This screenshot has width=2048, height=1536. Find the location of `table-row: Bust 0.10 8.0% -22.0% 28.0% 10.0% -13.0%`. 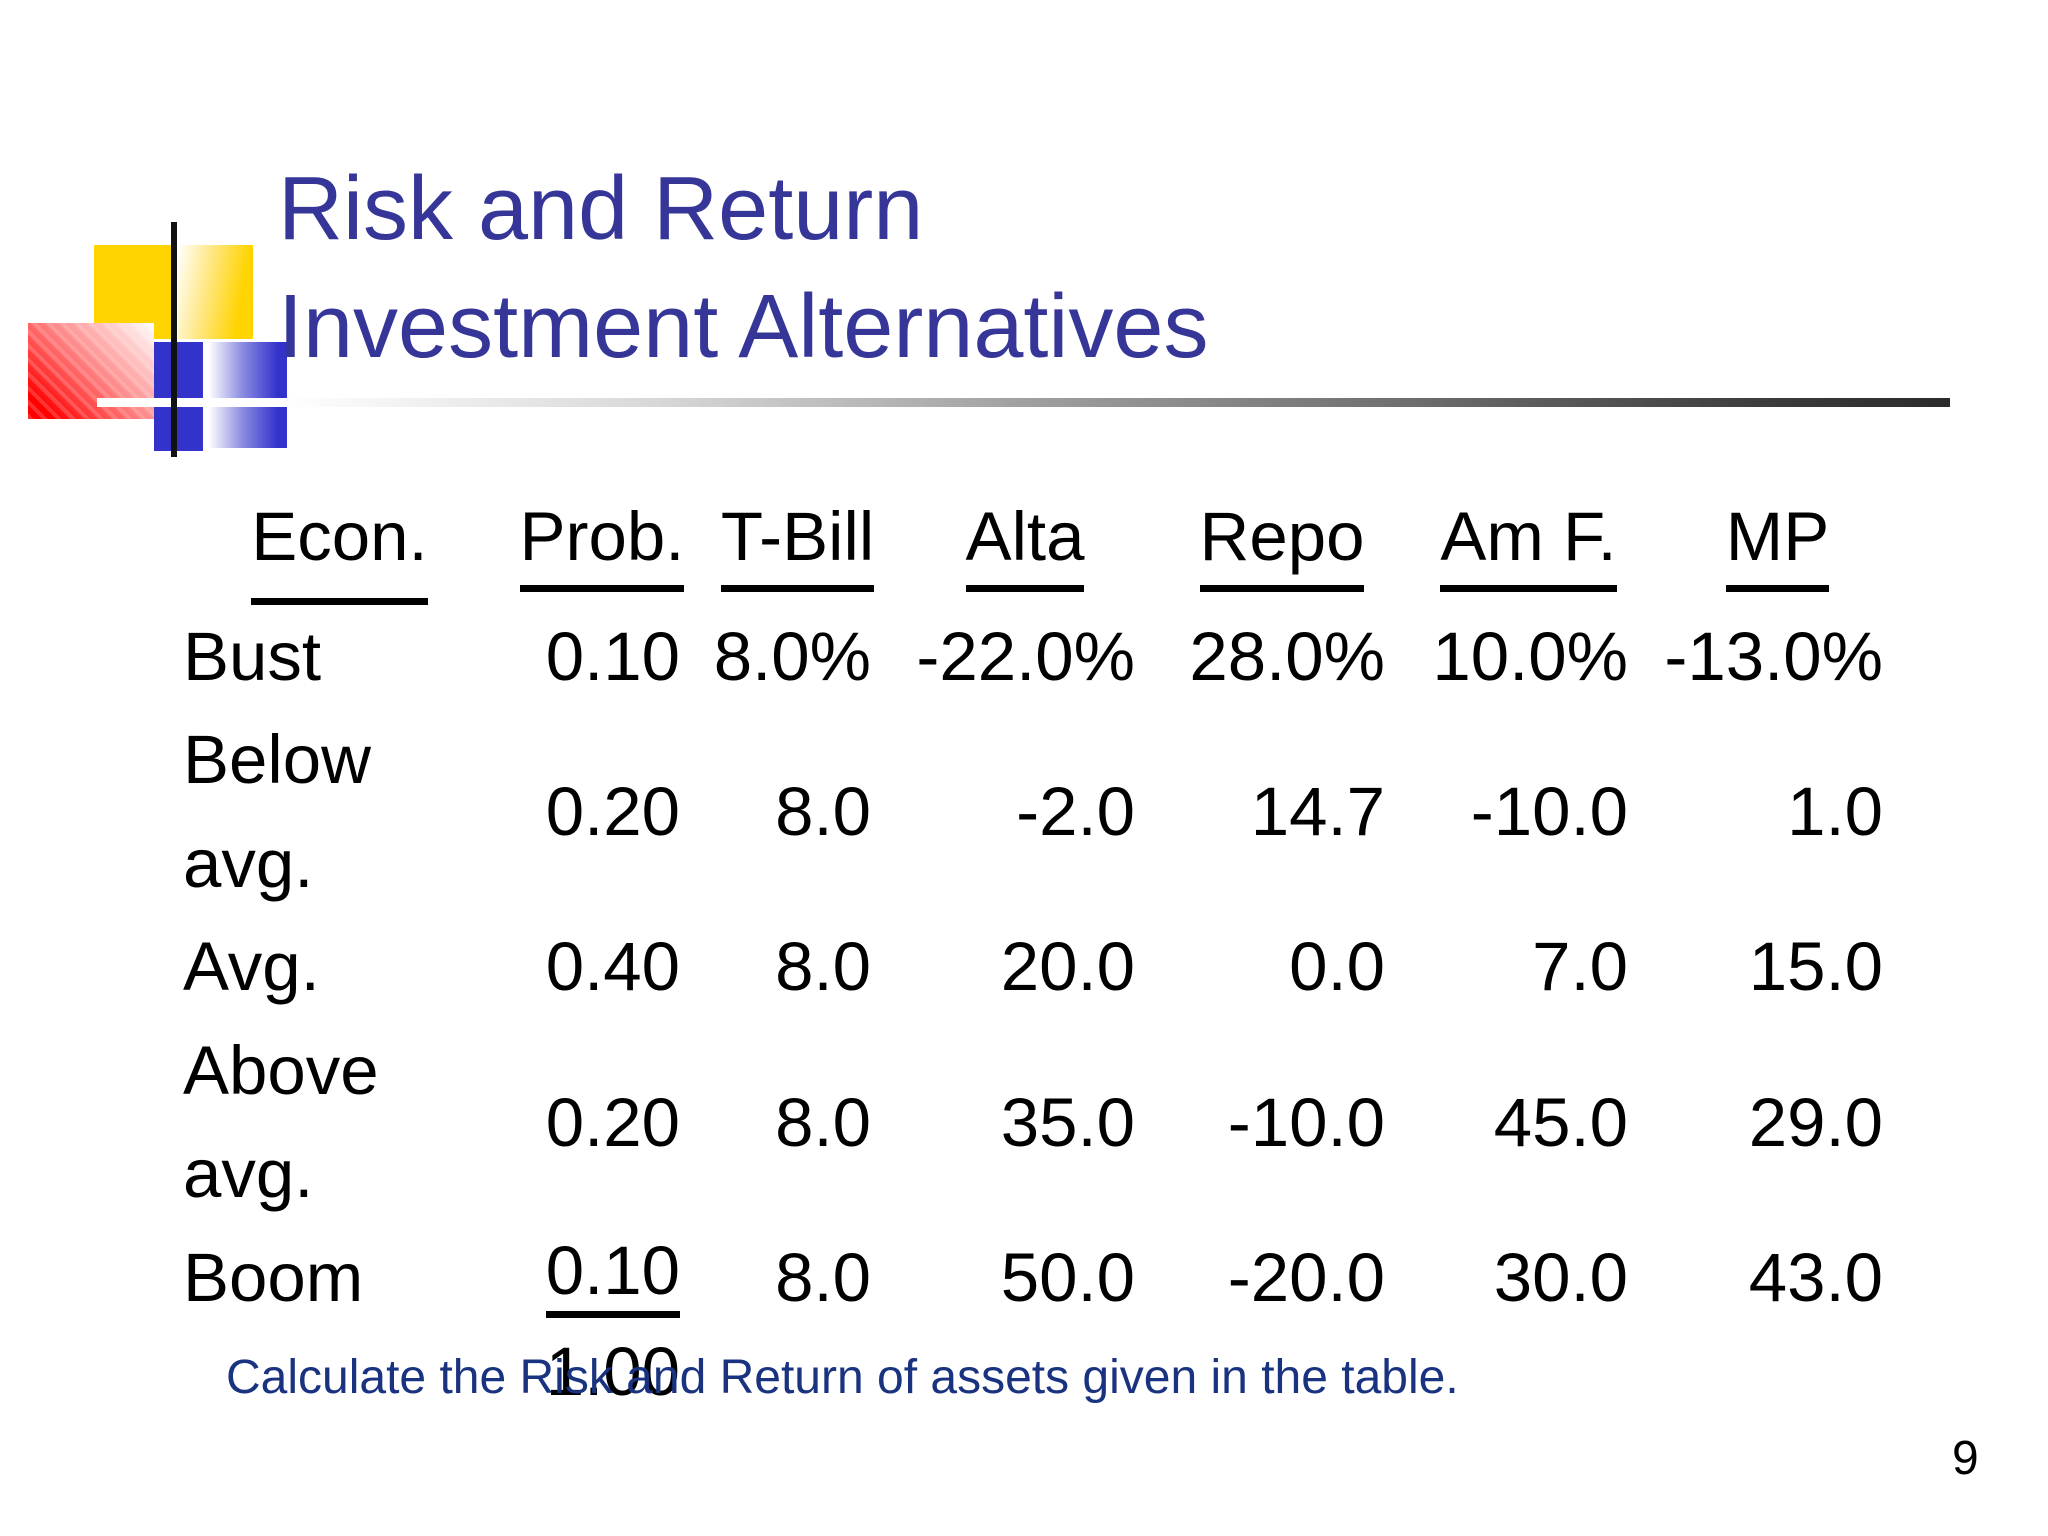

table-row: Bust 0.10 8.0% -22.0% 28.0% 10.0% -13.0% is located at coordinates (1033, 657).